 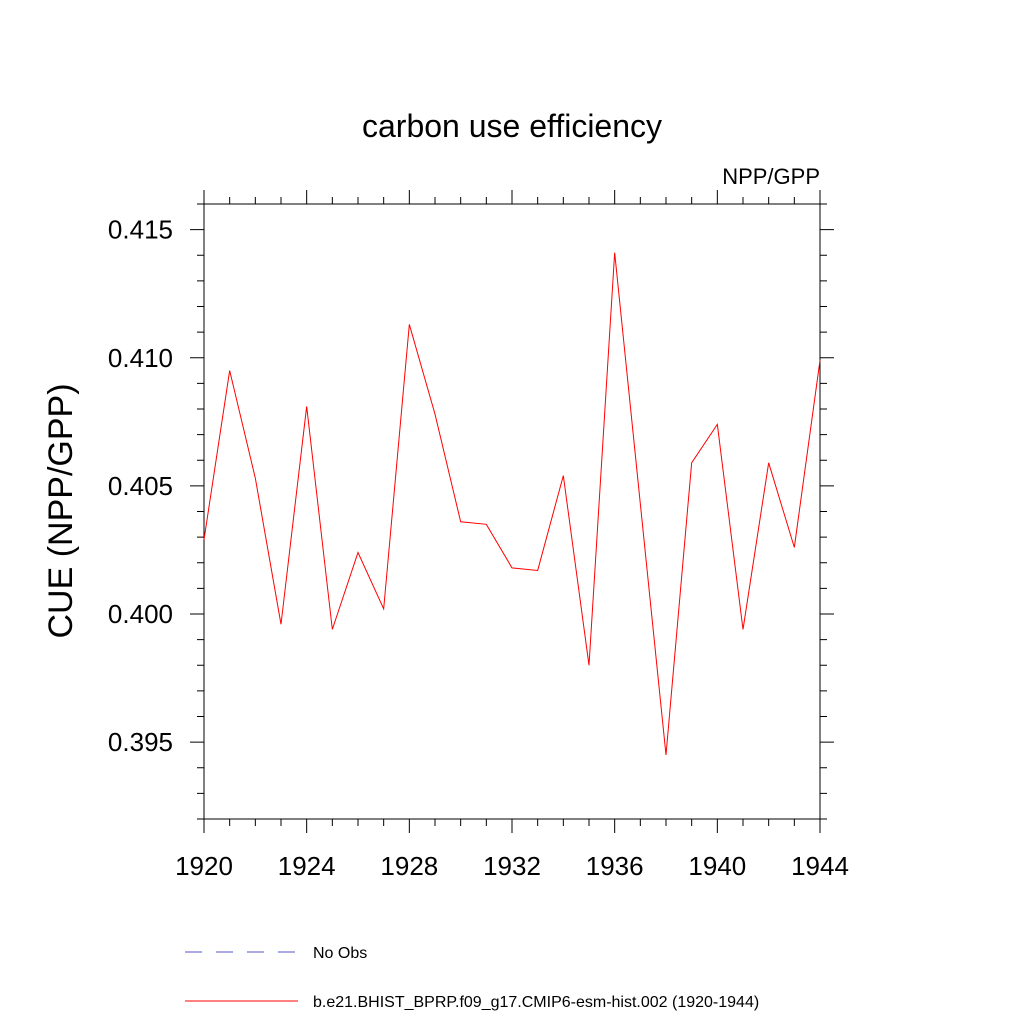 What do you see at coordinates (61, 510) in the screenshot?
I see `y-axis-label: CUE (NPP/GPP)` at bounding box center [61, 510].